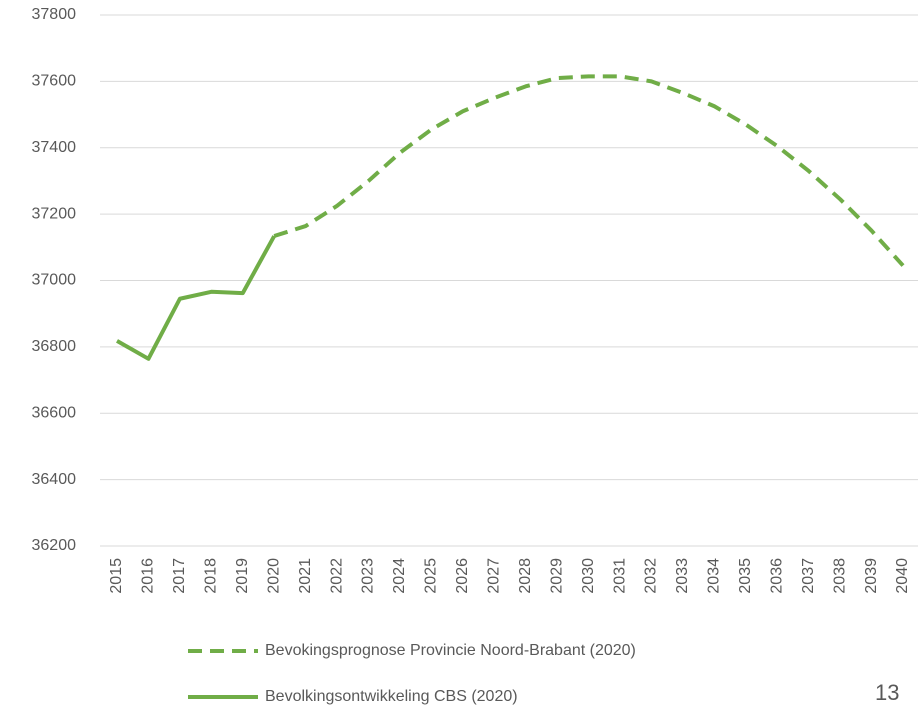 The height and width of the screenshot is (708, 923). What do you see at coordinates (54, 14) in the screenshot?
I see `y-tick-label: 37800` at bounding box center [54, 14].